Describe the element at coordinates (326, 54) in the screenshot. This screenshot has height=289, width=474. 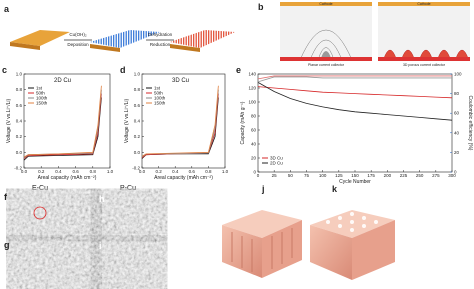
I see `dendrite` at that location.